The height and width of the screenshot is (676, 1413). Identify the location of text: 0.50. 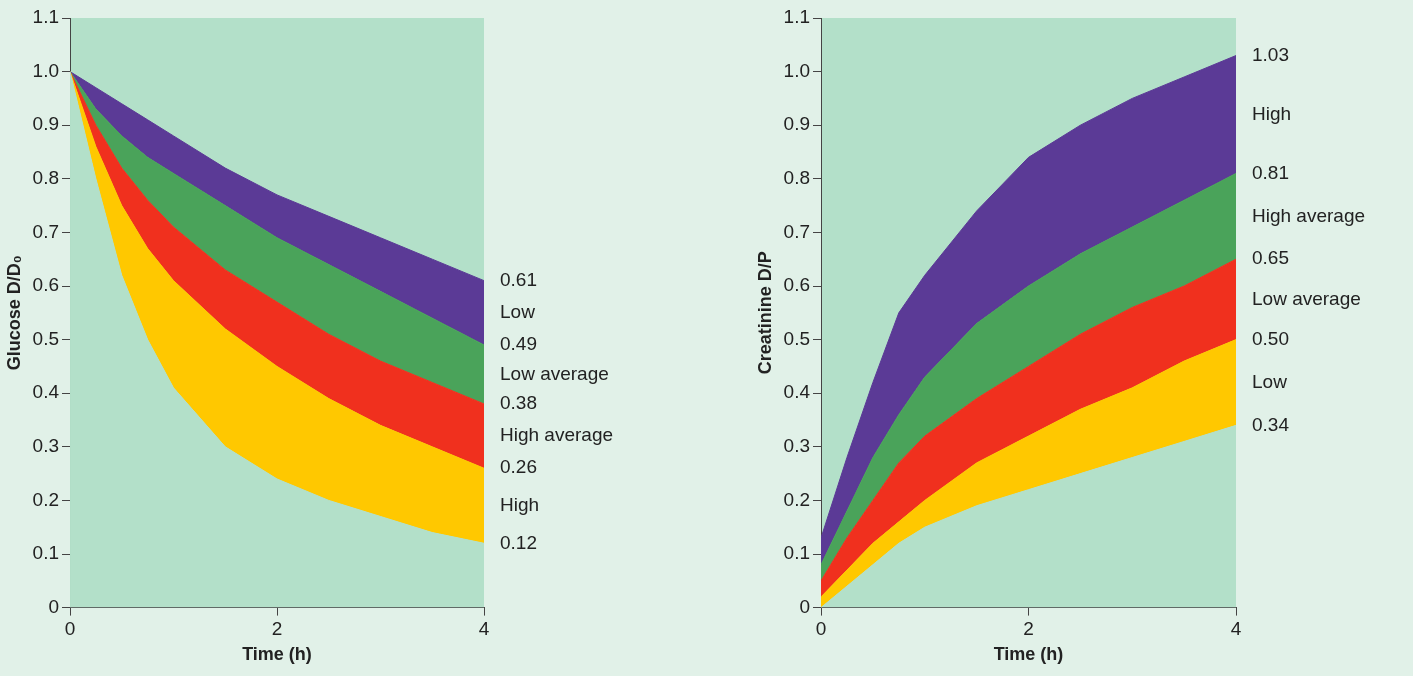
(1270, 338).